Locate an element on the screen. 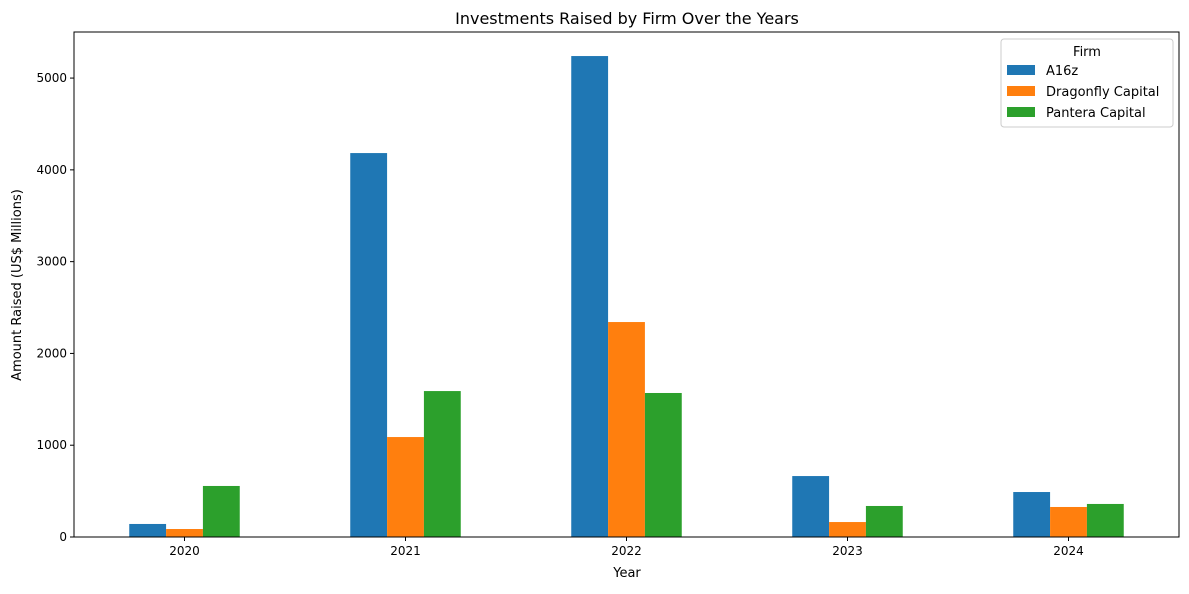 This screenshot has height=594, width=1189. legend-entry: Dragonfly Capital is located at coordinates (1102, 92).